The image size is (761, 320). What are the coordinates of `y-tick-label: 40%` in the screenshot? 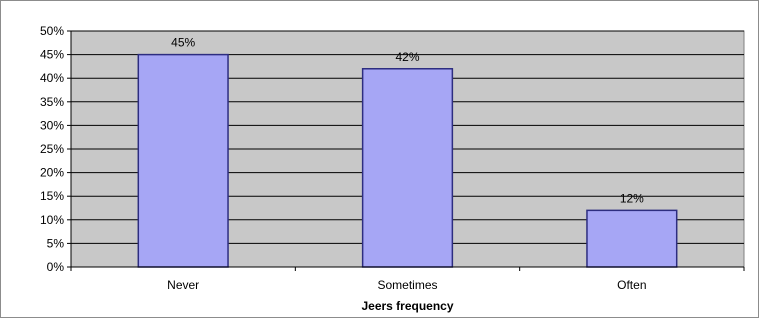 It's located at (52, 78).